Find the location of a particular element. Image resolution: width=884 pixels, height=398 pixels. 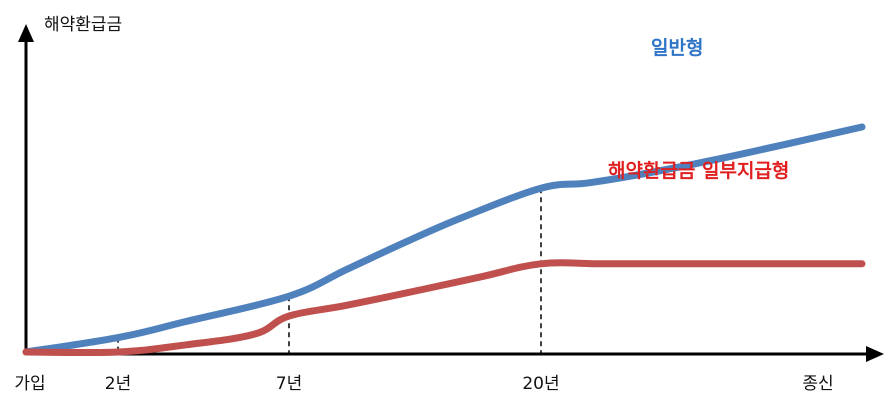

x-tick-label-2: 7년 is located at coordinates (289, 384).